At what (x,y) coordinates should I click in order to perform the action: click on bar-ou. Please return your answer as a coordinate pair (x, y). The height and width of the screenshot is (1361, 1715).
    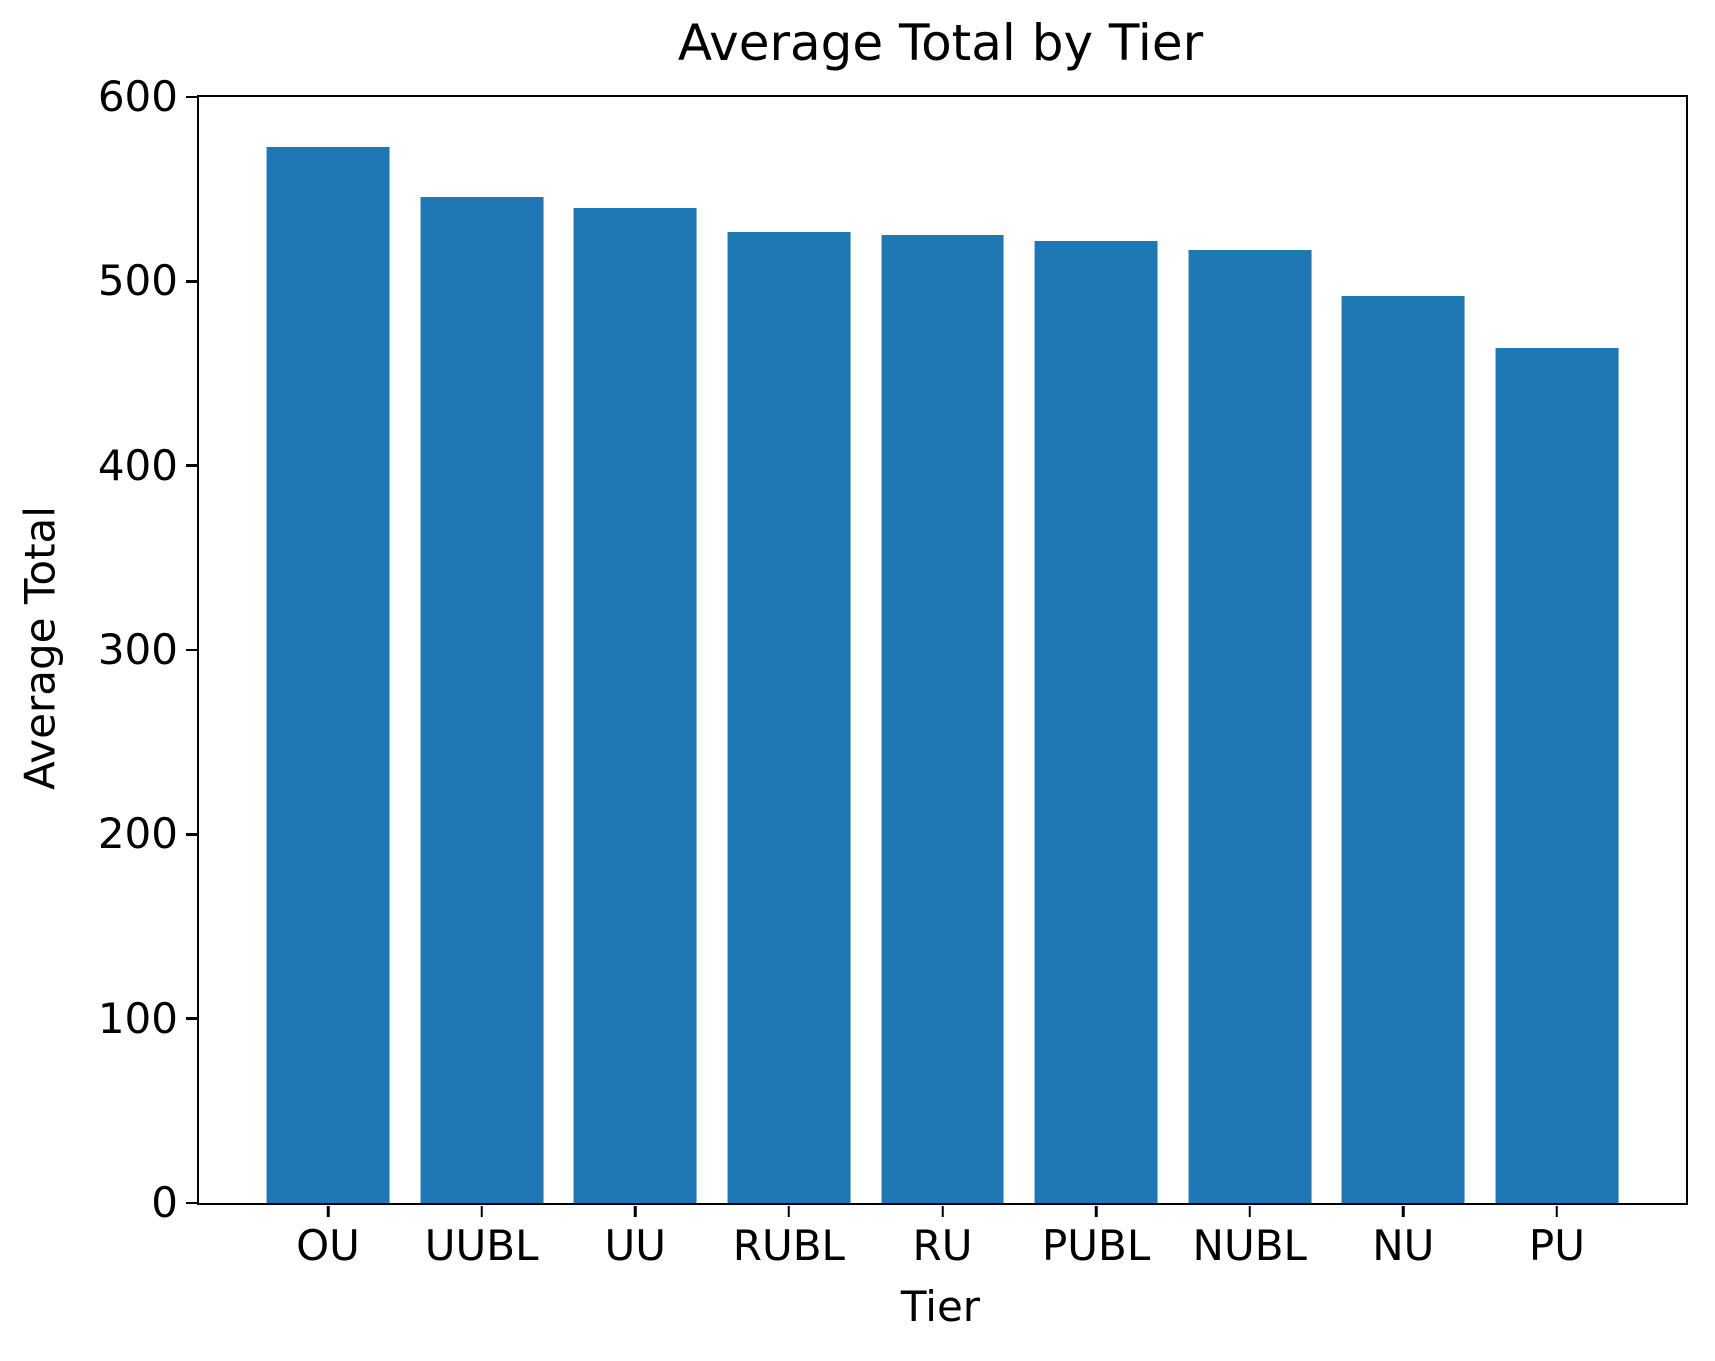
    Looking at the image, I should click on (328, 674).